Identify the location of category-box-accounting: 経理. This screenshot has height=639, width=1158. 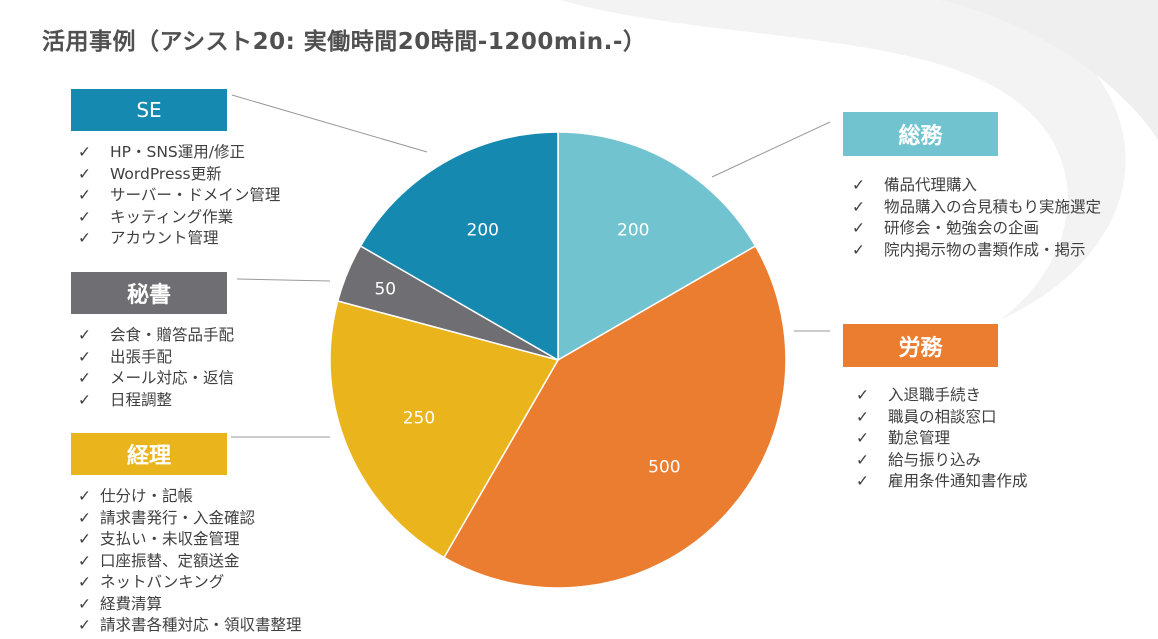
(149, 454).